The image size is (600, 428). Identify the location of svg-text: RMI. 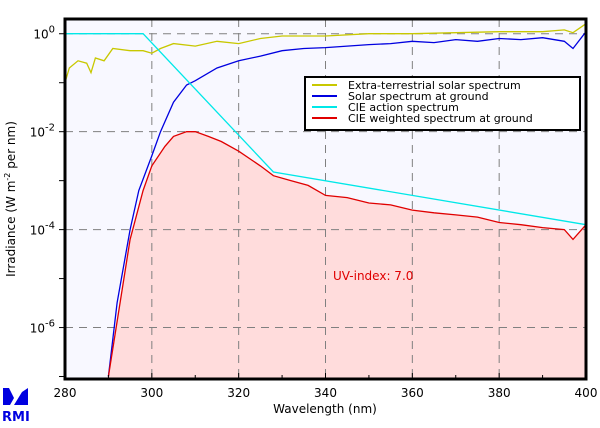
(16, 417).